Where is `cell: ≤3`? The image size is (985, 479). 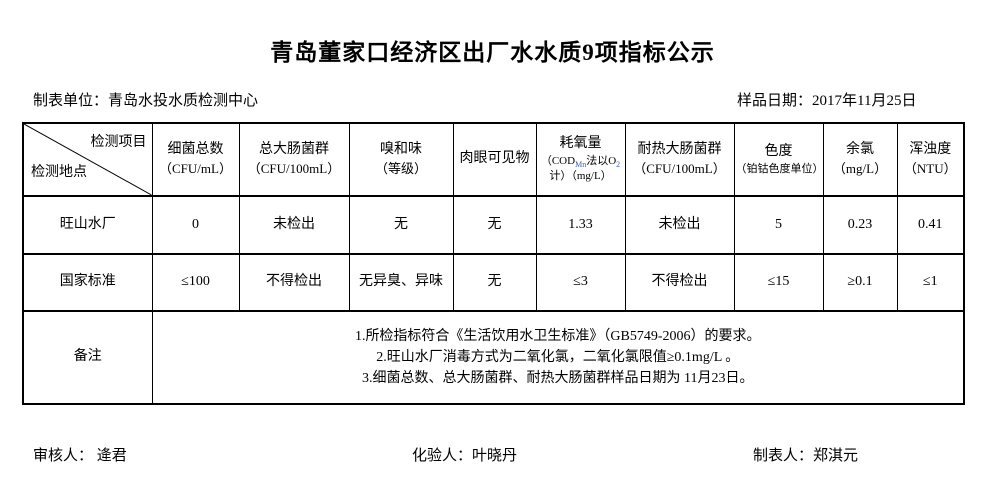 cell: ≤3 is located at coordinates (580, 282).